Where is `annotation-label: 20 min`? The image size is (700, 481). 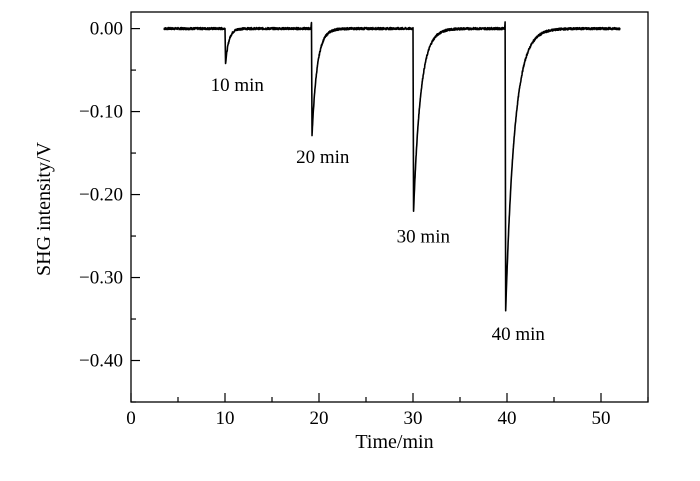 annotation-label: 20 min is located at coordinates (323, 157).